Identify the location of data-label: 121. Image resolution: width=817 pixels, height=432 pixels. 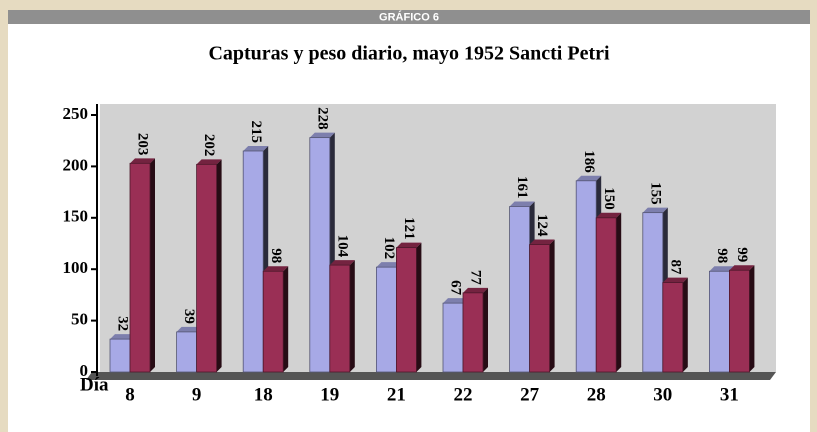
(409, 228).